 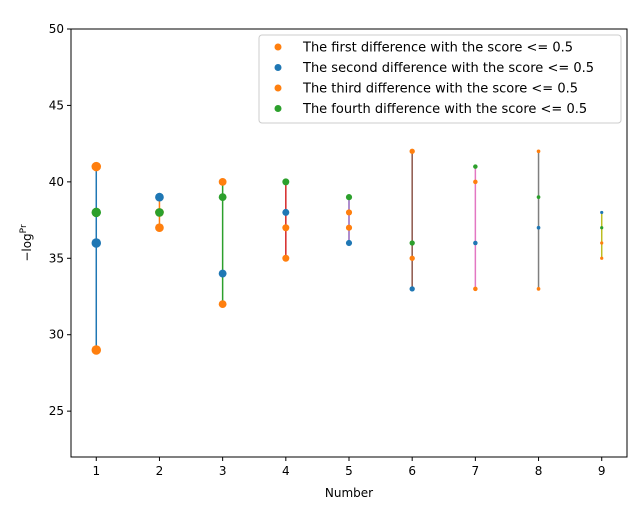 I want to click on y-tick-label: 40, so click(x=56, y=182).